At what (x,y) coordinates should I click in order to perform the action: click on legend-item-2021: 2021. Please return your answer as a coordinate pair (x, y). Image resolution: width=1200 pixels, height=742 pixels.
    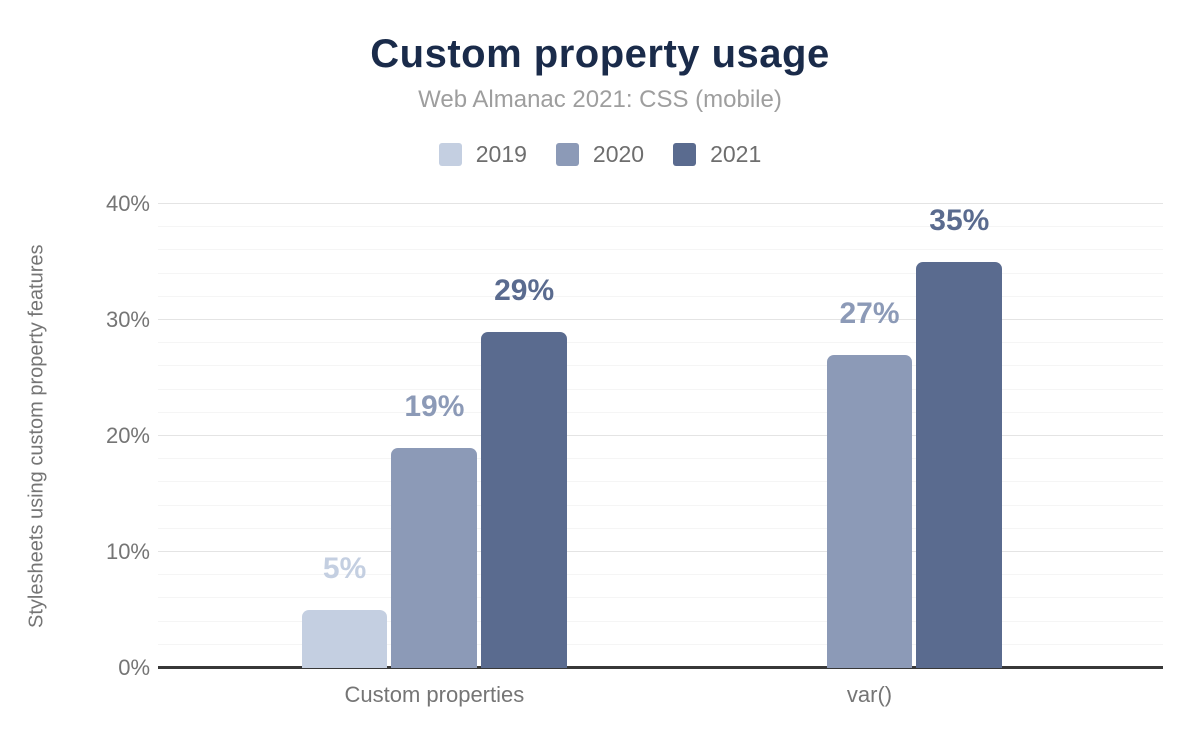
    Looking at the image, I should click on (717, 154).